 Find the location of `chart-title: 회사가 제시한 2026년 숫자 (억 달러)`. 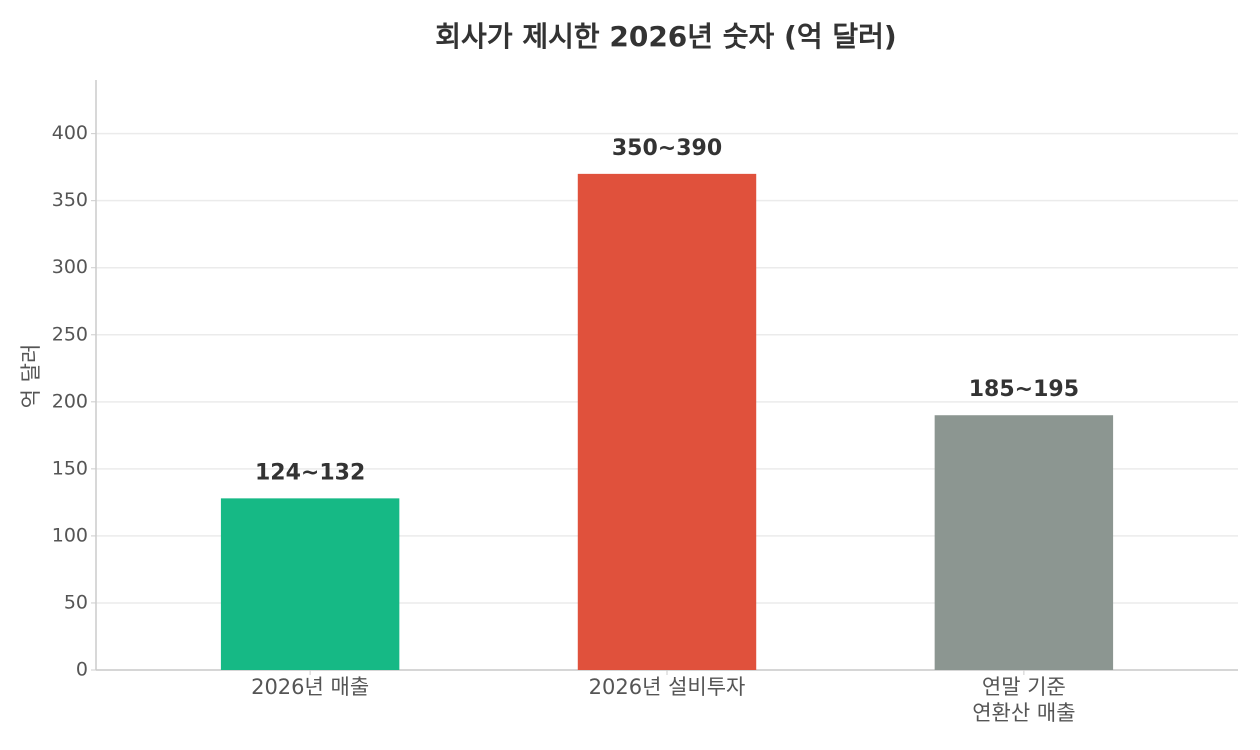

chart-title: 회사가 제시한 2026년 숫자 (억 달러) is located at coordinates (665, 36).